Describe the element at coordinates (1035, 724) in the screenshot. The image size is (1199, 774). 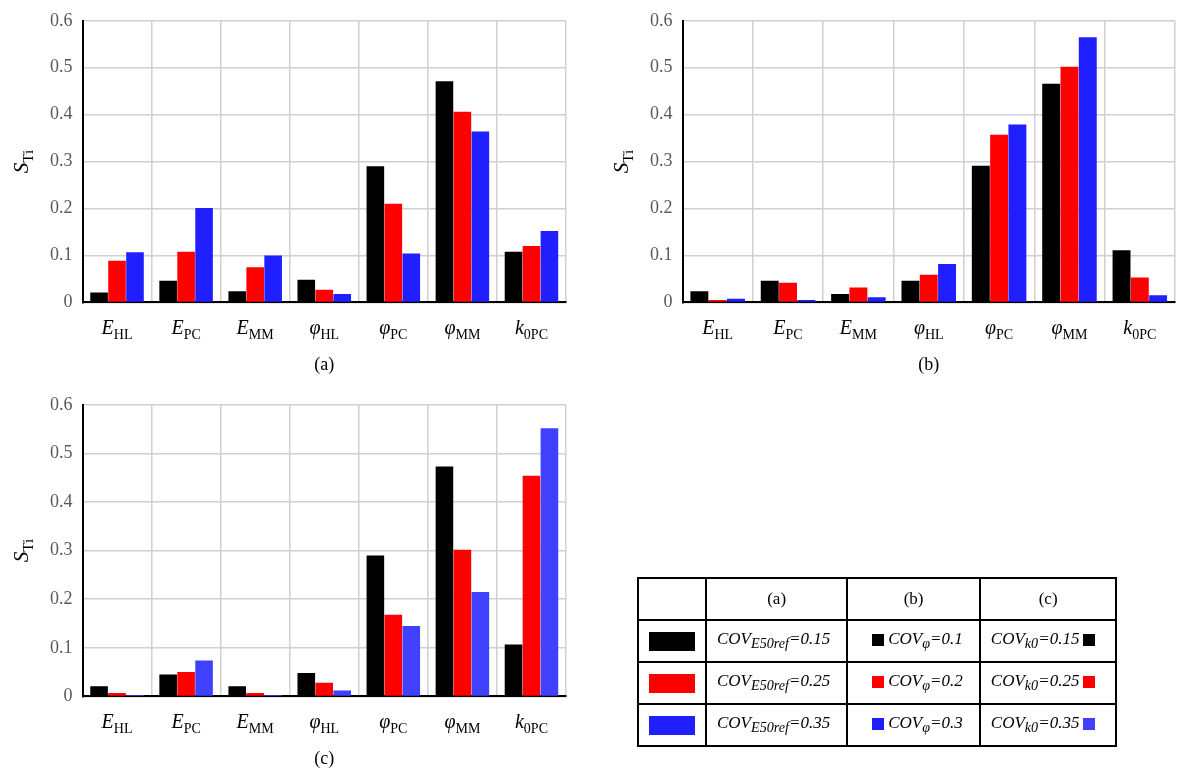
I see `legend-label: COV$_{k0}$=0.35` at that location.